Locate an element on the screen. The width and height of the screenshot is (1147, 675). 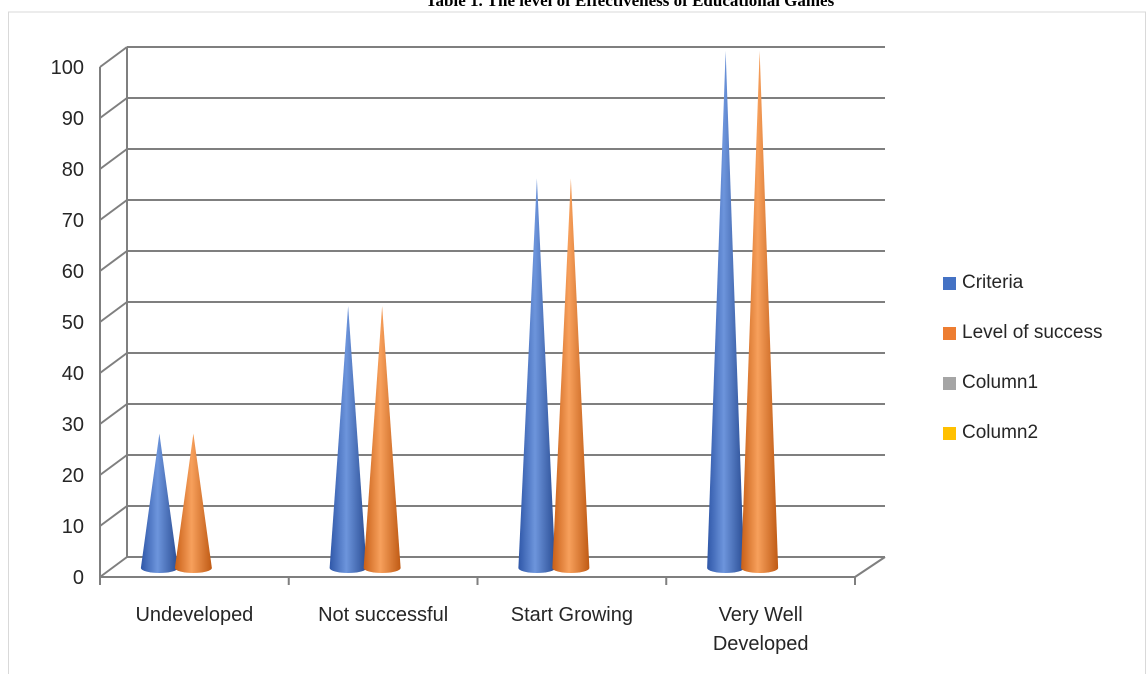
y-tick-label: 30 is located at coordinates (73, 425).